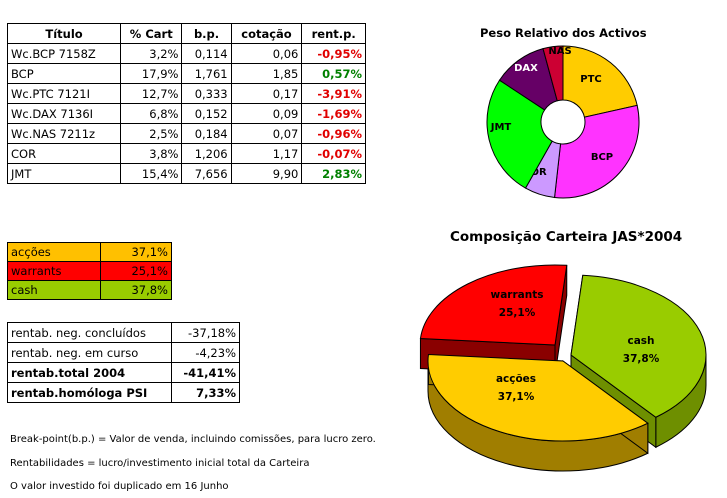 The height and width of the screenshot is (498, 727). I want to click on asset-rent: -0,07%, so click(333, 153).